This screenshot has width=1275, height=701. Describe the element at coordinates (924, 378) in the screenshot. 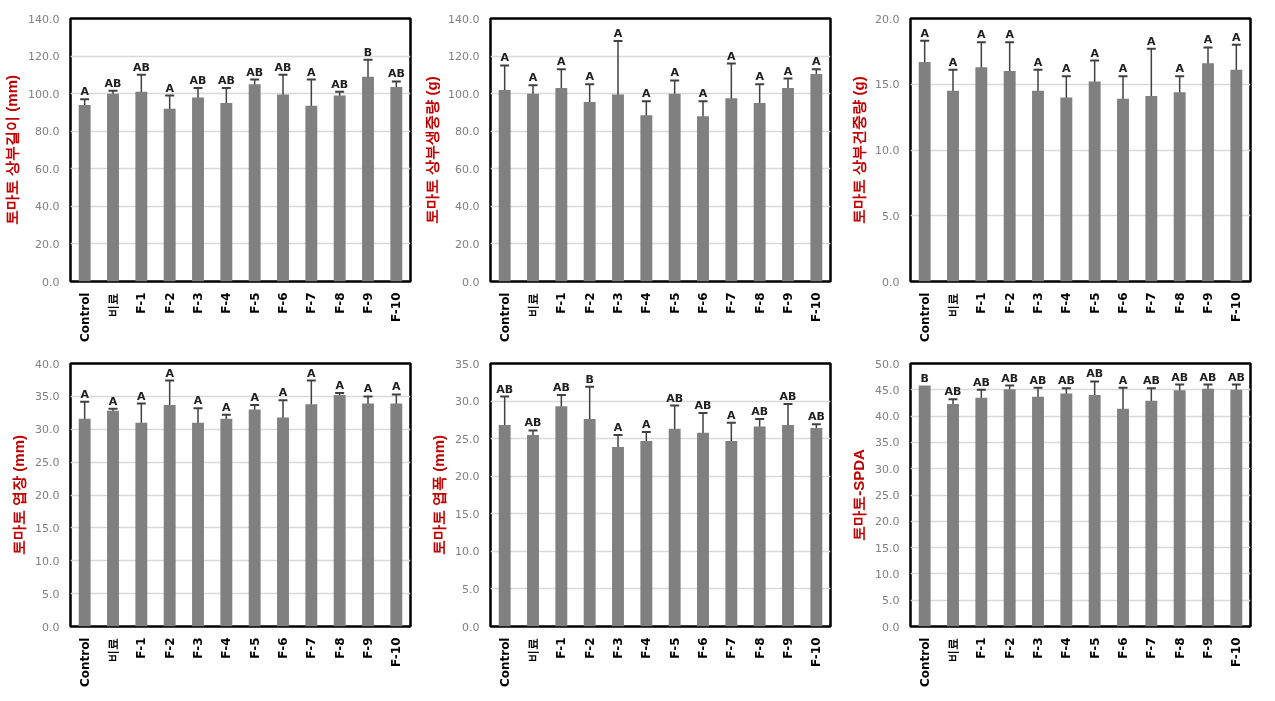

I see `annotation: B` at that location.